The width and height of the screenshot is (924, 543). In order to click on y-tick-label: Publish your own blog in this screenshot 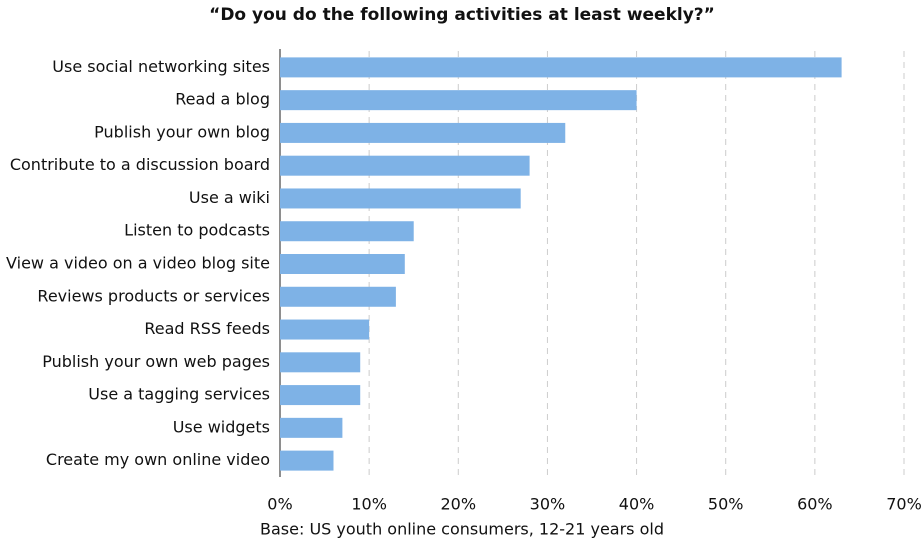, I will do `click(182, 131)`.